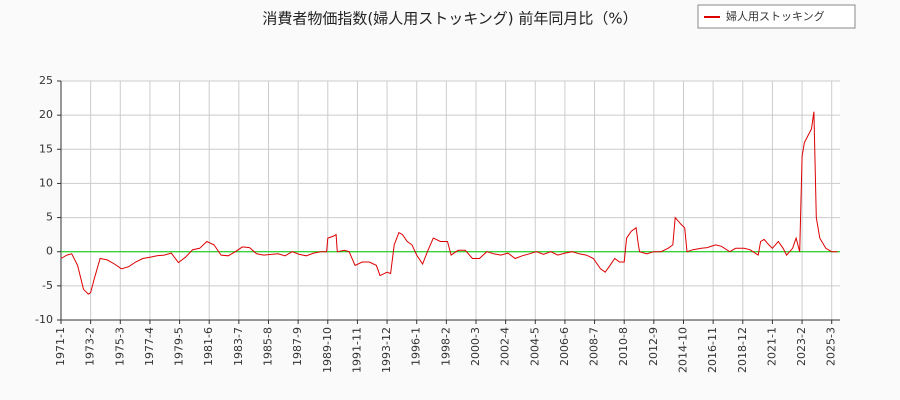  What do you see at coordinates (44, 319) in the screenshot?
I see `y-tick-label: -10` at bounding box center [44, 319].